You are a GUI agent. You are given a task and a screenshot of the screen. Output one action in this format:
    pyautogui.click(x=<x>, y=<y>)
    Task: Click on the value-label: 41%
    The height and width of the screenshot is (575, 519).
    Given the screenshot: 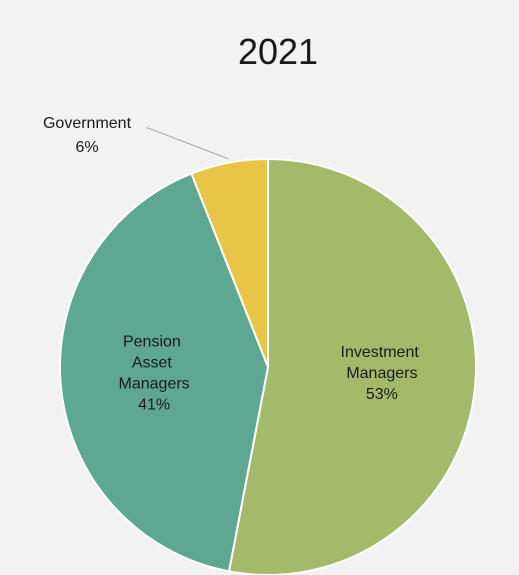 What is the action you would take?
    pyautogui.click(x=154, y=404)
    